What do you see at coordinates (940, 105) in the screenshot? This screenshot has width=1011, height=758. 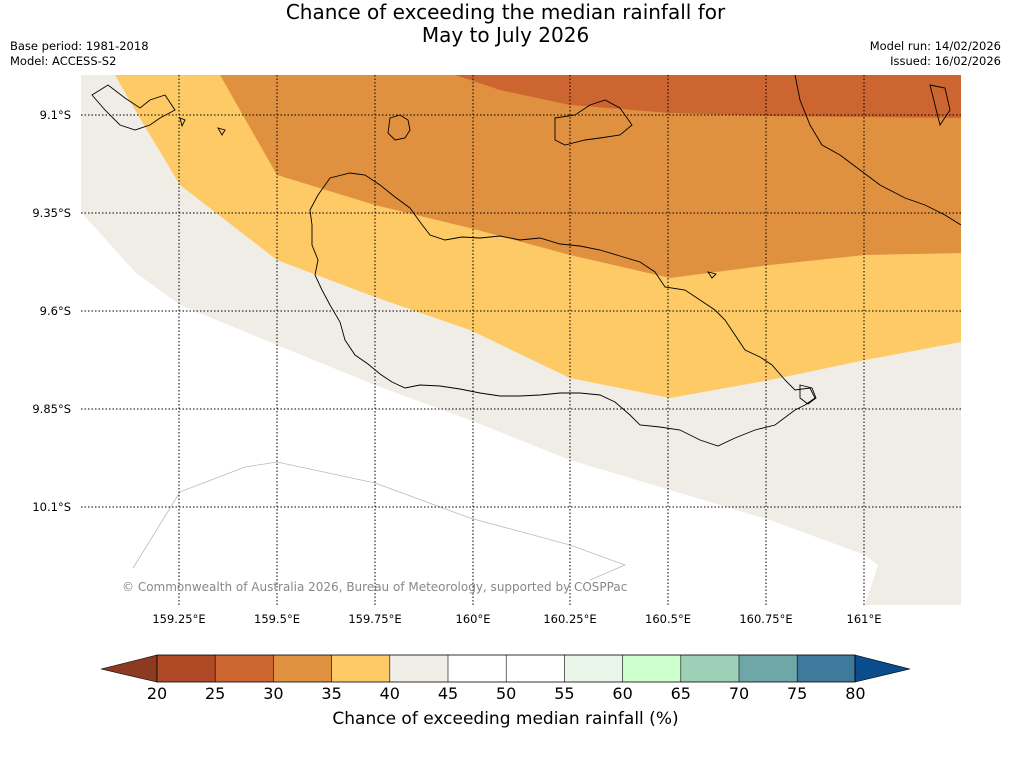 I see `east-islands` at bounding box center [940, 105].